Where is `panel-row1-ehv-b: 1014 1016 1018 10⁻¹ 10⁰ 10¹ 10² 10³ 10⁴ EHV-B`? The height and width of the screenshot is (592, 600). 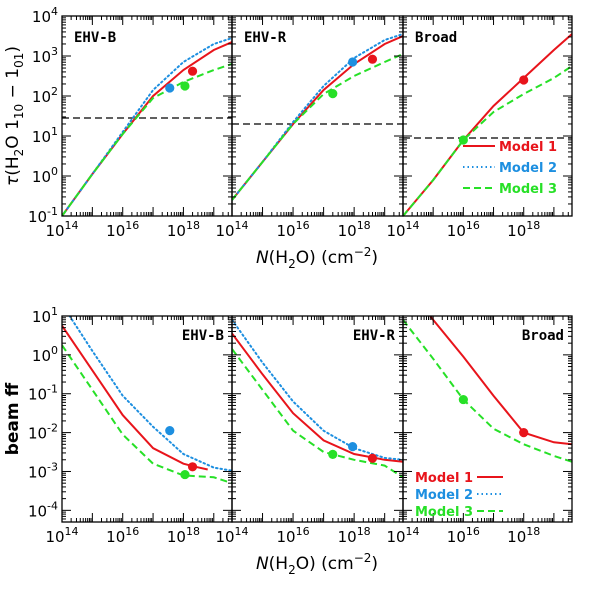 panel-row1-ehv-b: 1014 1016 1018 10⁻¹ 10⁰ 10¹ 10² 10³ 10⁴ EHV-B is located at coordinates (130, 122).